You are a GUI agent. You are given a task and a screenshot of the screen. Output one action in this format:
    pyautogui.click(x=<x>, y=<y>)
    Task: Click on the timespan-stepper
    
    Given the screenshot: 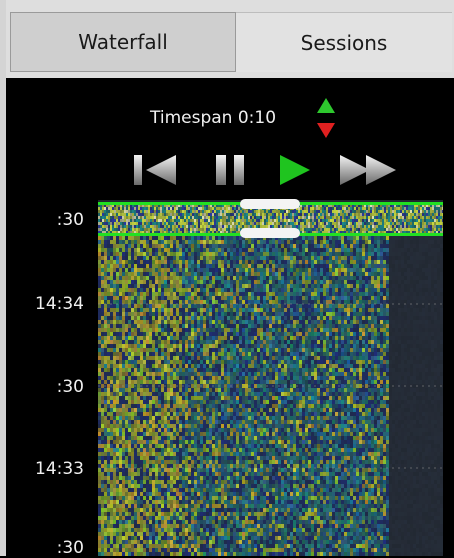 What is the action you would take?
    pyautogui.click(x=326, y=119)
    